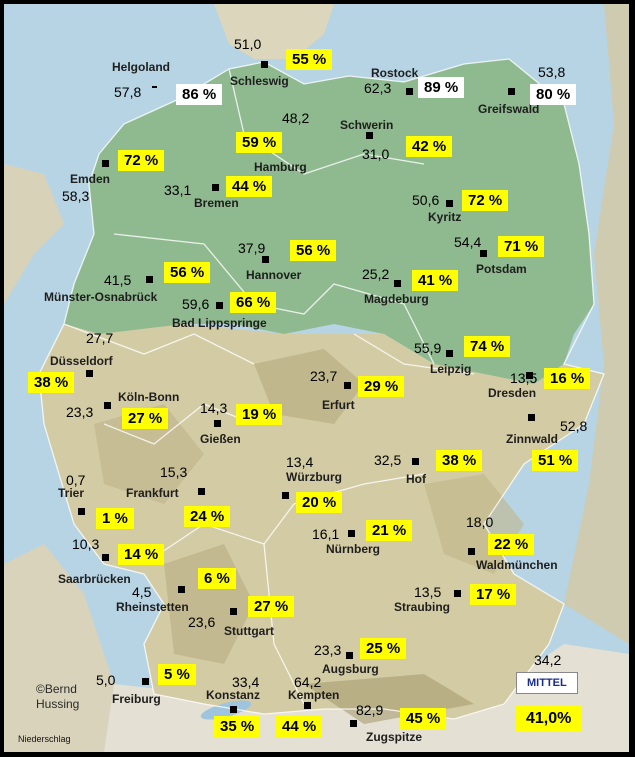 The height and width of the screenshot is (757, 635). I want to click on precip-value: 58,3, so click(76, 196).